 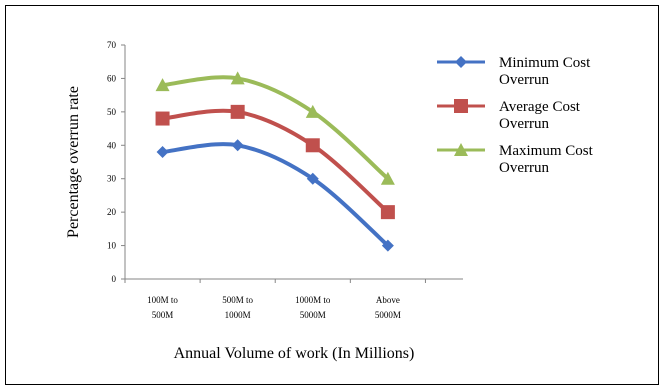 What do you see at coordinates (112, 78) in the screenshot?
I see `y-tick-label: 60` at bounding box center [112, 78].